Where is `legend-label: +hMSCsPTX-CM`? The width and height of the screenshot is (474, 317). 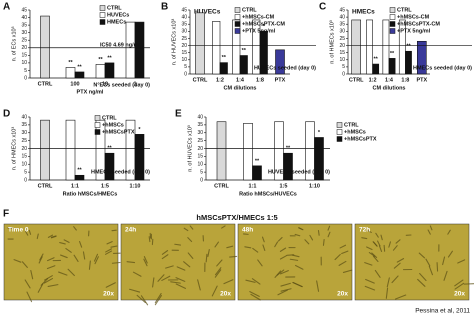
legend-label: +hMSCsPTX-CM is located at coordinates (263, 24).